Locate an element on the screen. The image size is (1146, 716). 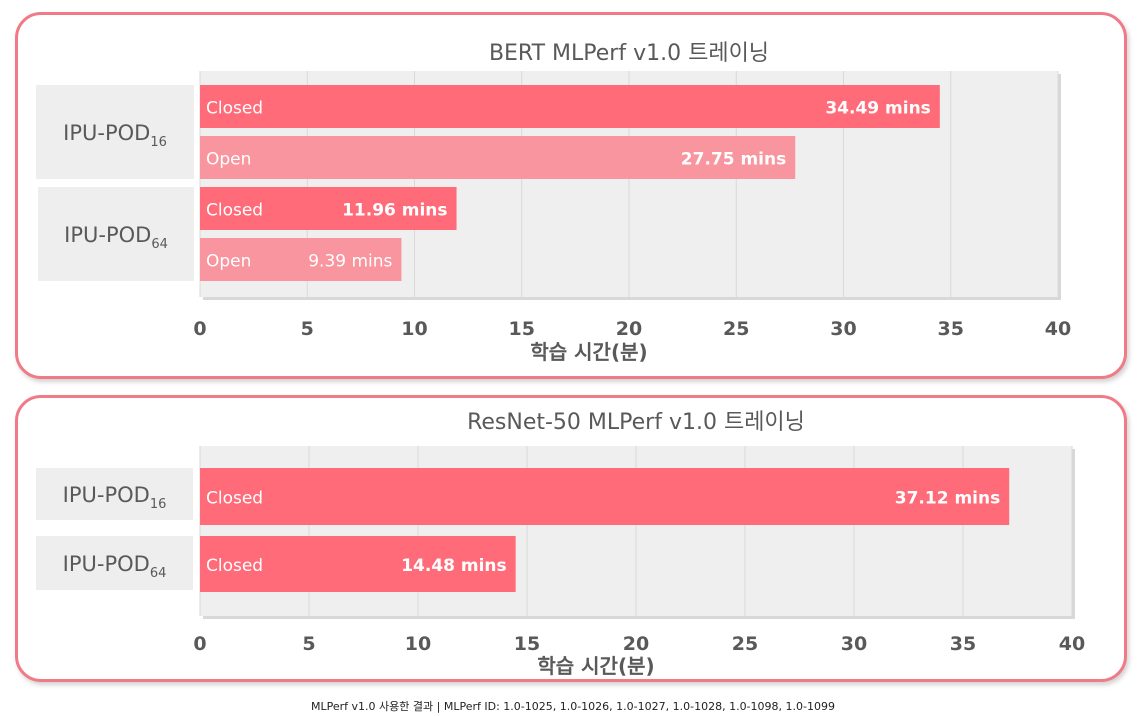
bar-value-label: 34.49 mins is located at coordinates (877, 109).